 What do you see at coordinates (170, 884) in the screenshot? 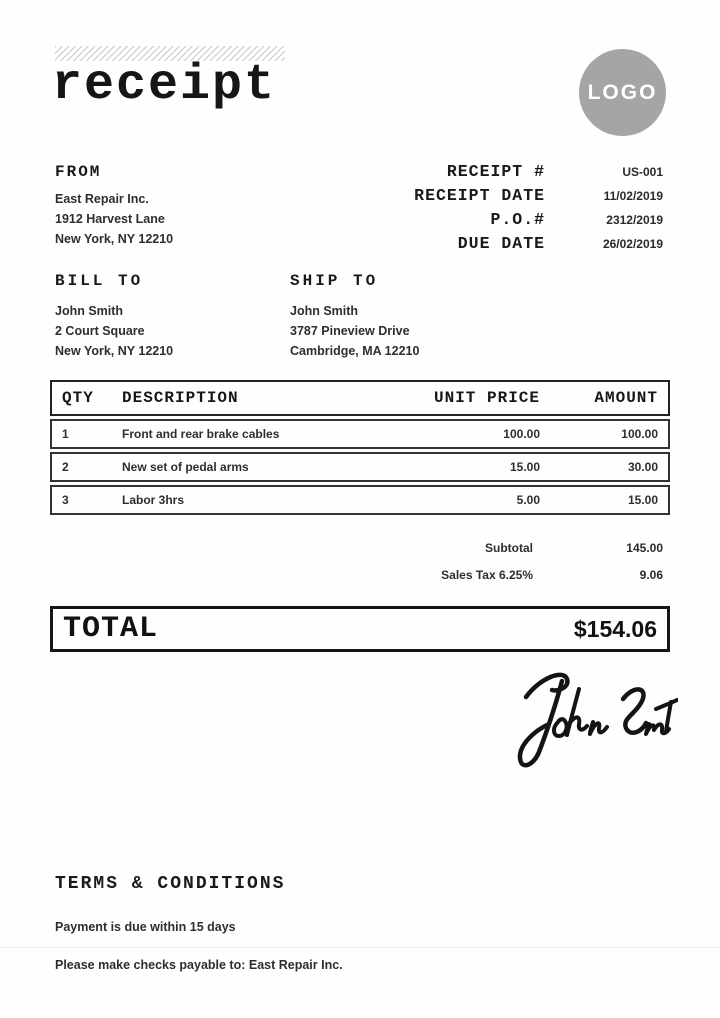
I see `terms-label: TERMS & CONDITIONS` at bounding box center [170, 884].